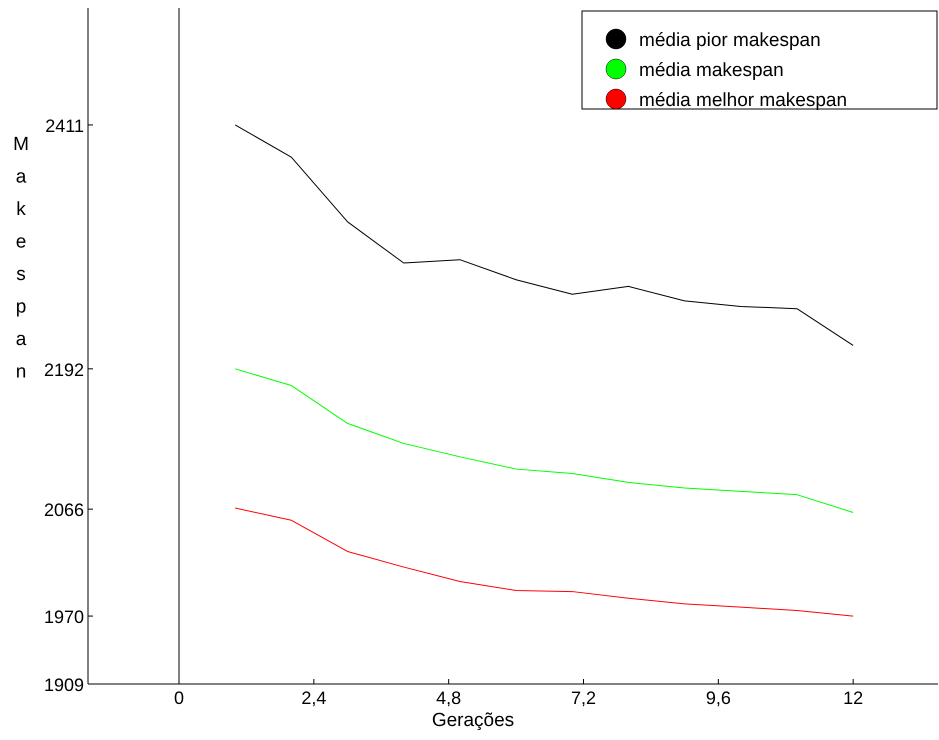 The width and height of the screenshot is (939, 740). What do you see at coordinates (583, 698) in the screenshot?
I see `x-tick-label: 7,2` at bounding box center [583, 698].